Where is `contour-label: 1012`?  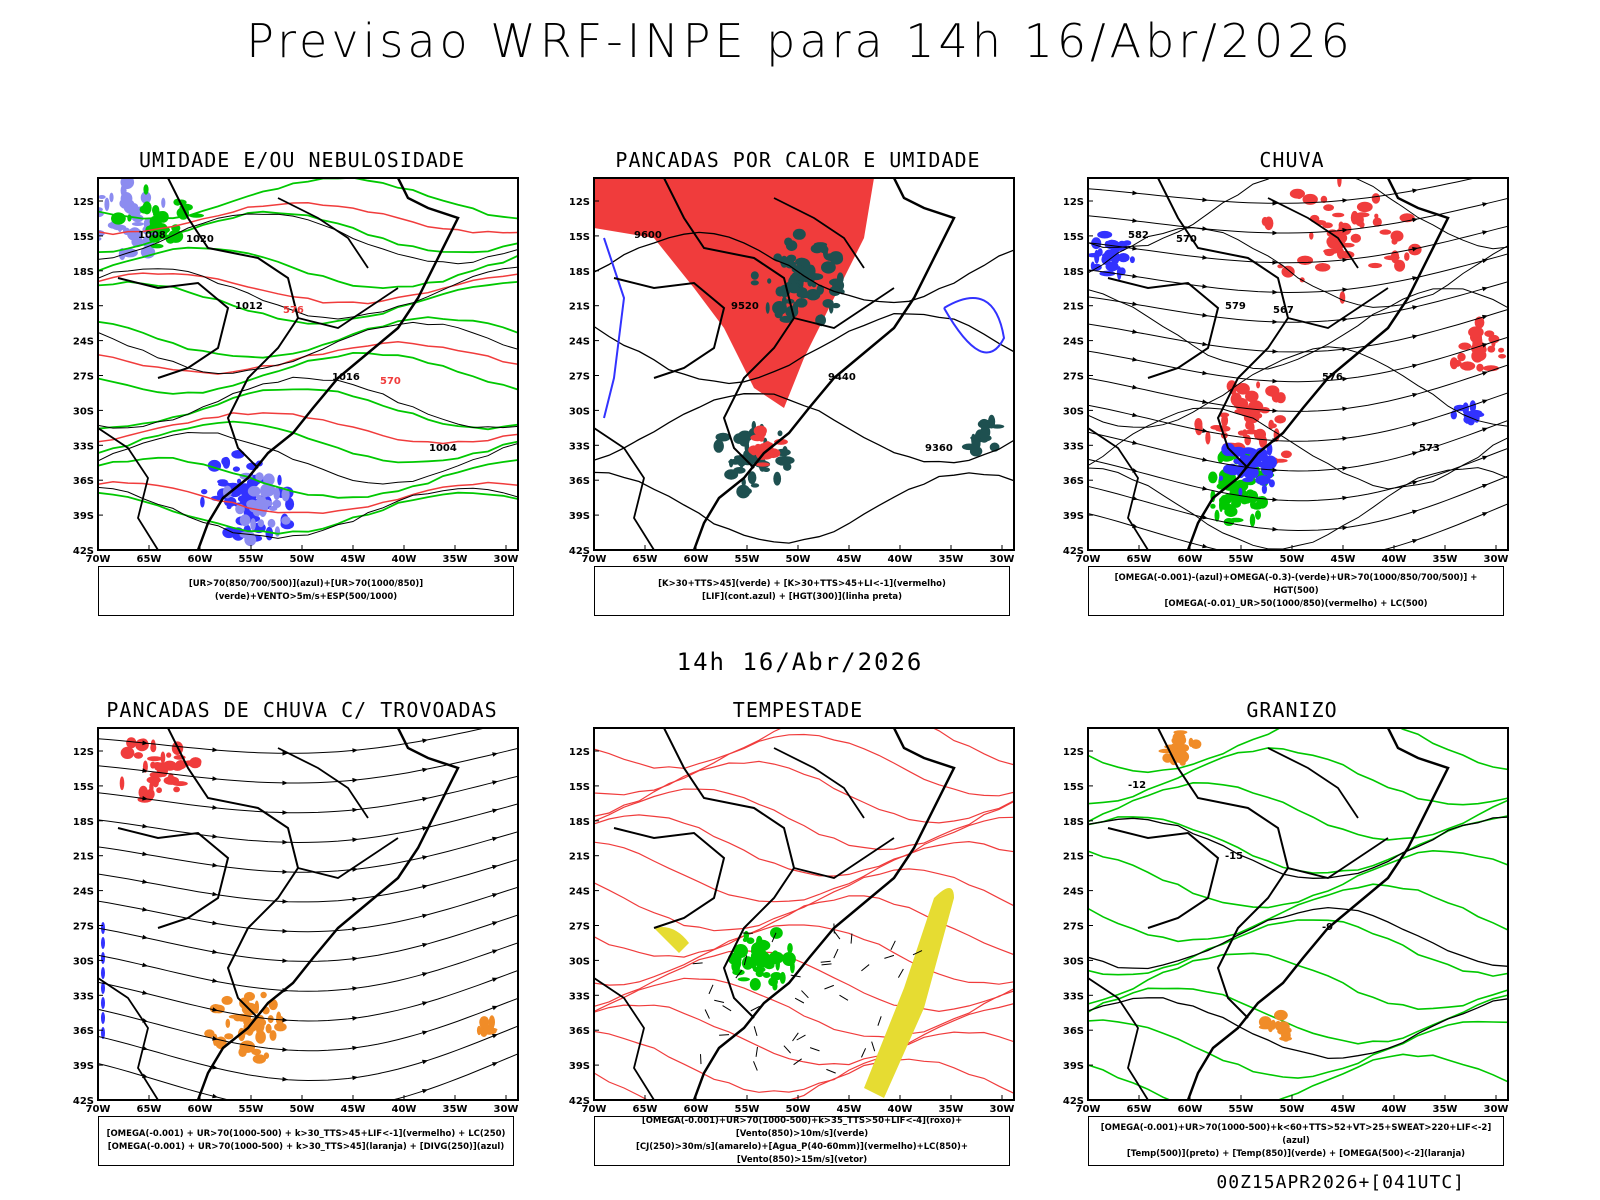 contour-label: 1012 is located at coordinates (249, 306).